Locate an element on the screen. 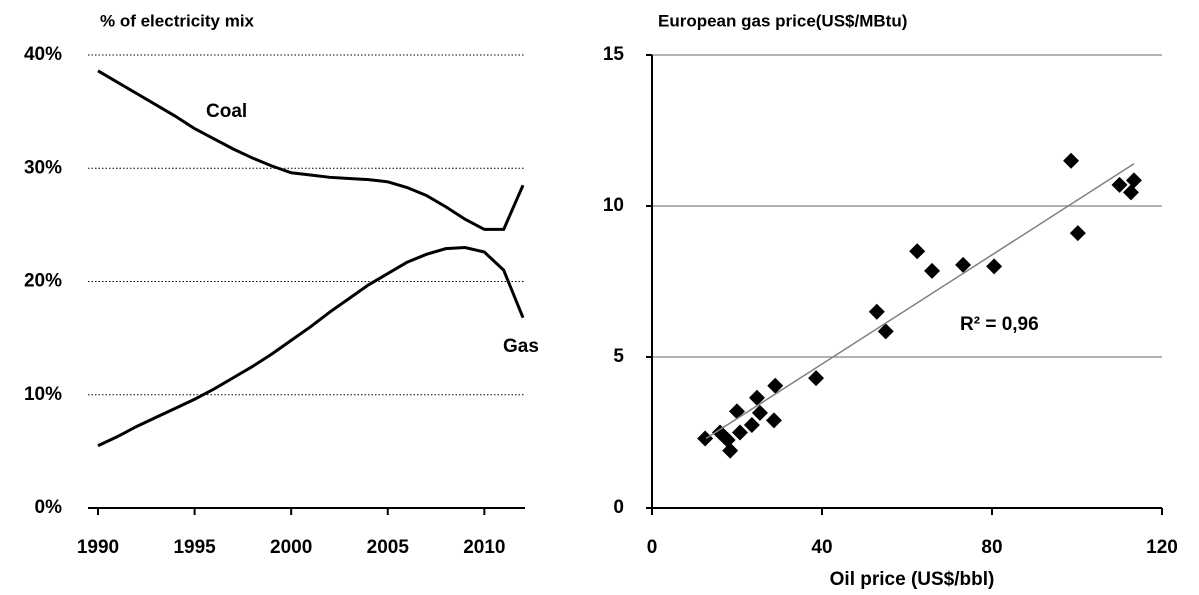 This screenshot has height=595, width=1199. x-tick-label: 1995 is located at coordinates (194, 547).